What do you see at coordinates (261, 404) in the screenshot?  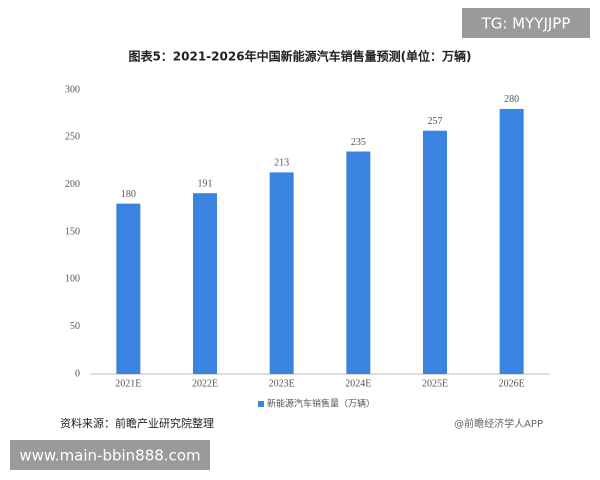 I see `legend-swatch` at bounding box center [261, 404].